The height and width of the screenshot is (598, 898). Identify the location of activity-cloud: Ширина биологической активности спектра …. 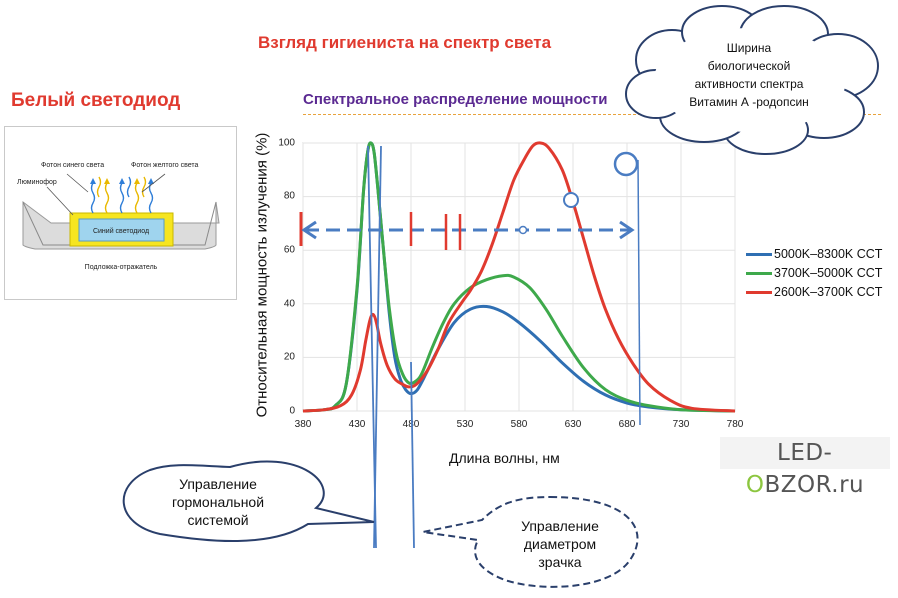
(752, 80).